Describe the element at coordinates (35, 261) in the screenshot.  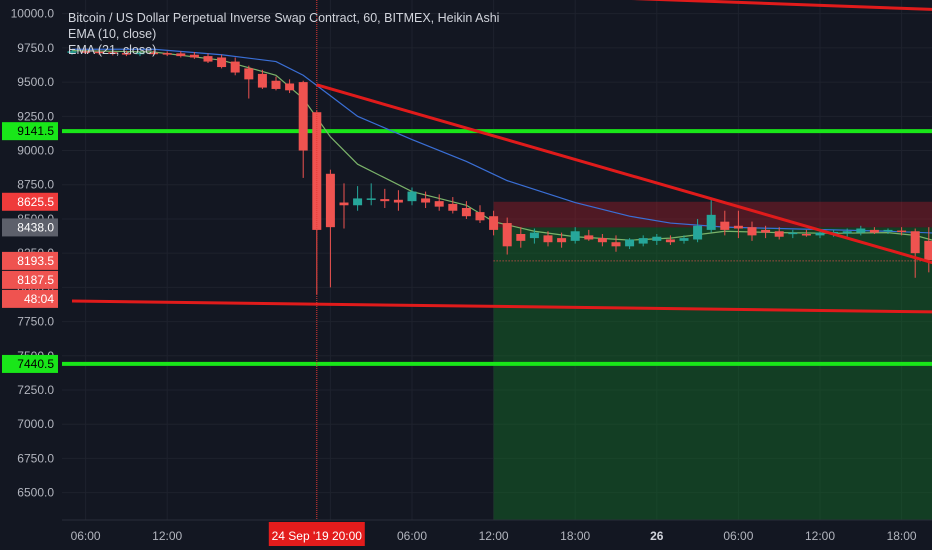
I see `price-tag-label: 8193.5` at that location.